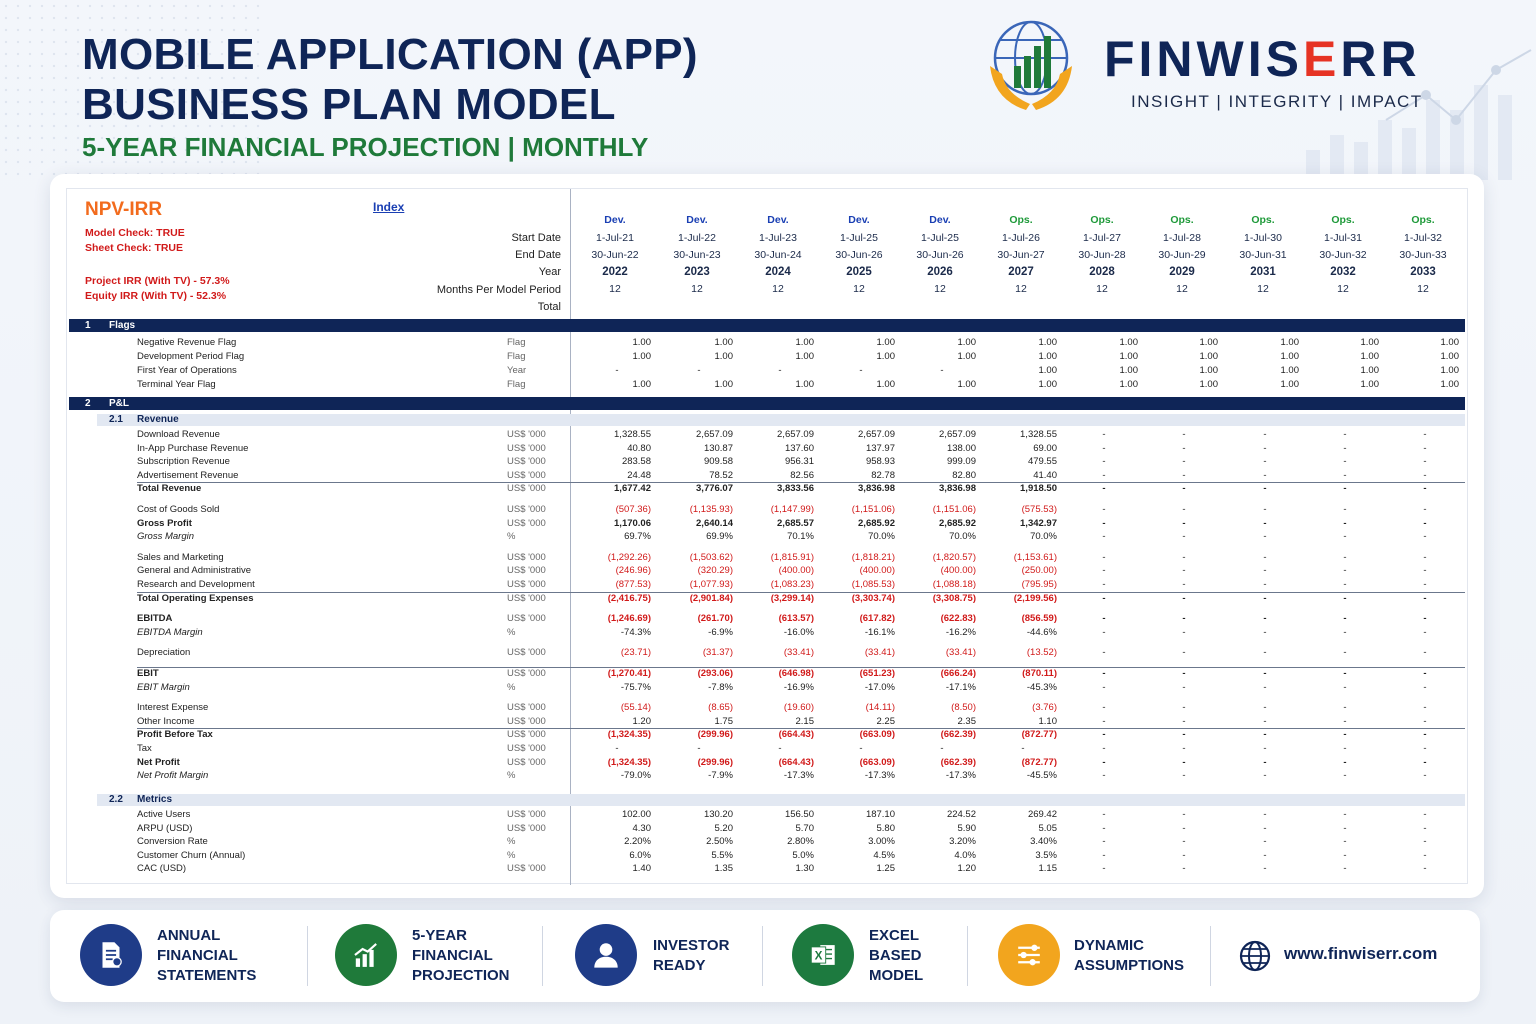 This screenshot has height=1024, width=1536. What do you see at coordinates (792, 557) in the screenshot?
I see `cell-value: (1,815.91)` at bounding box center [792, 557].